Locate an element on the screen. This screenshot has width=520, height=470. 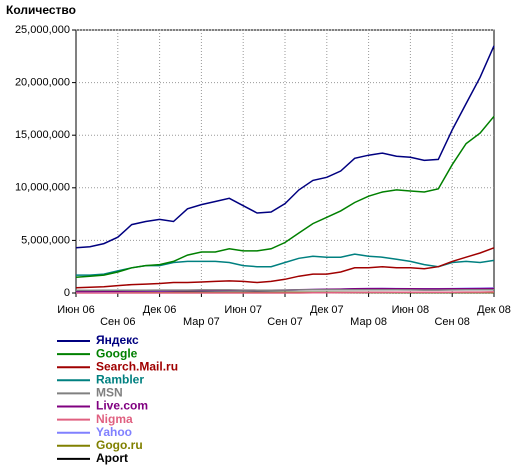
y-tick-label: 0 is located at coordinates (67, 293).